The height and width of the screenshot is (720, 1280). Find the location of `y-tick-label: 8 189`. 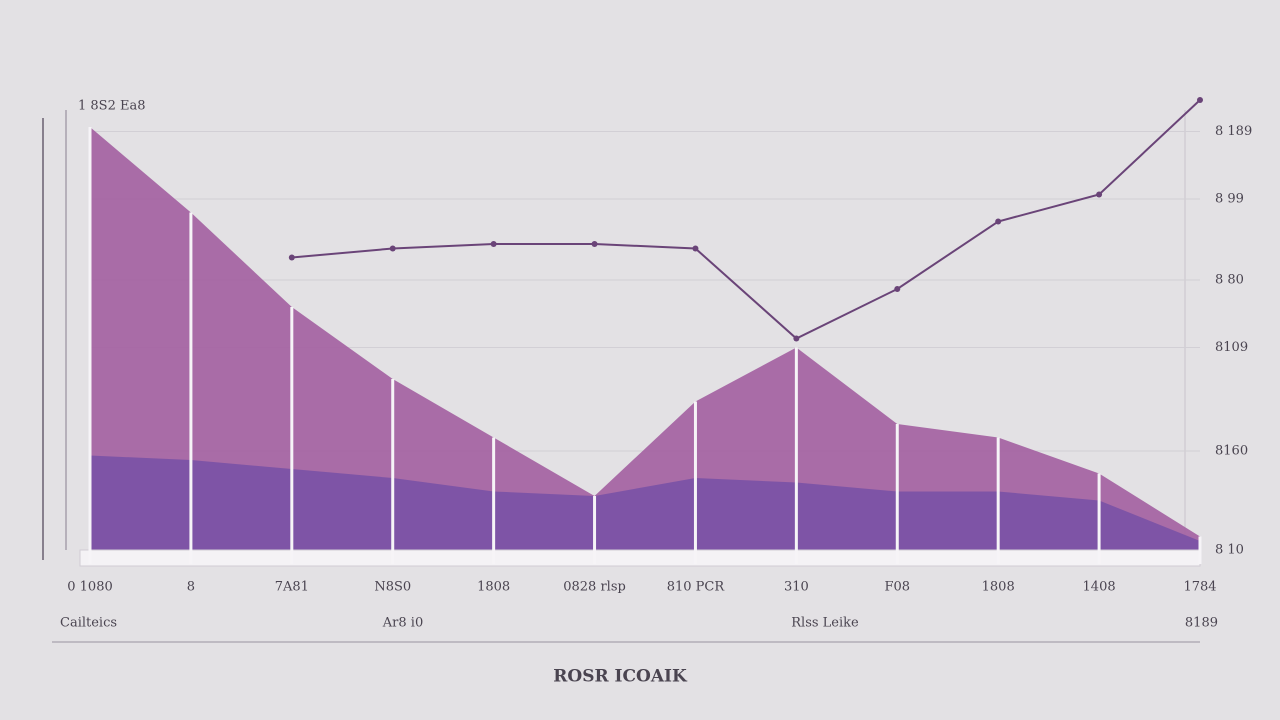

y-tick-label: 8 189 is located at coordinates (1233, 131).